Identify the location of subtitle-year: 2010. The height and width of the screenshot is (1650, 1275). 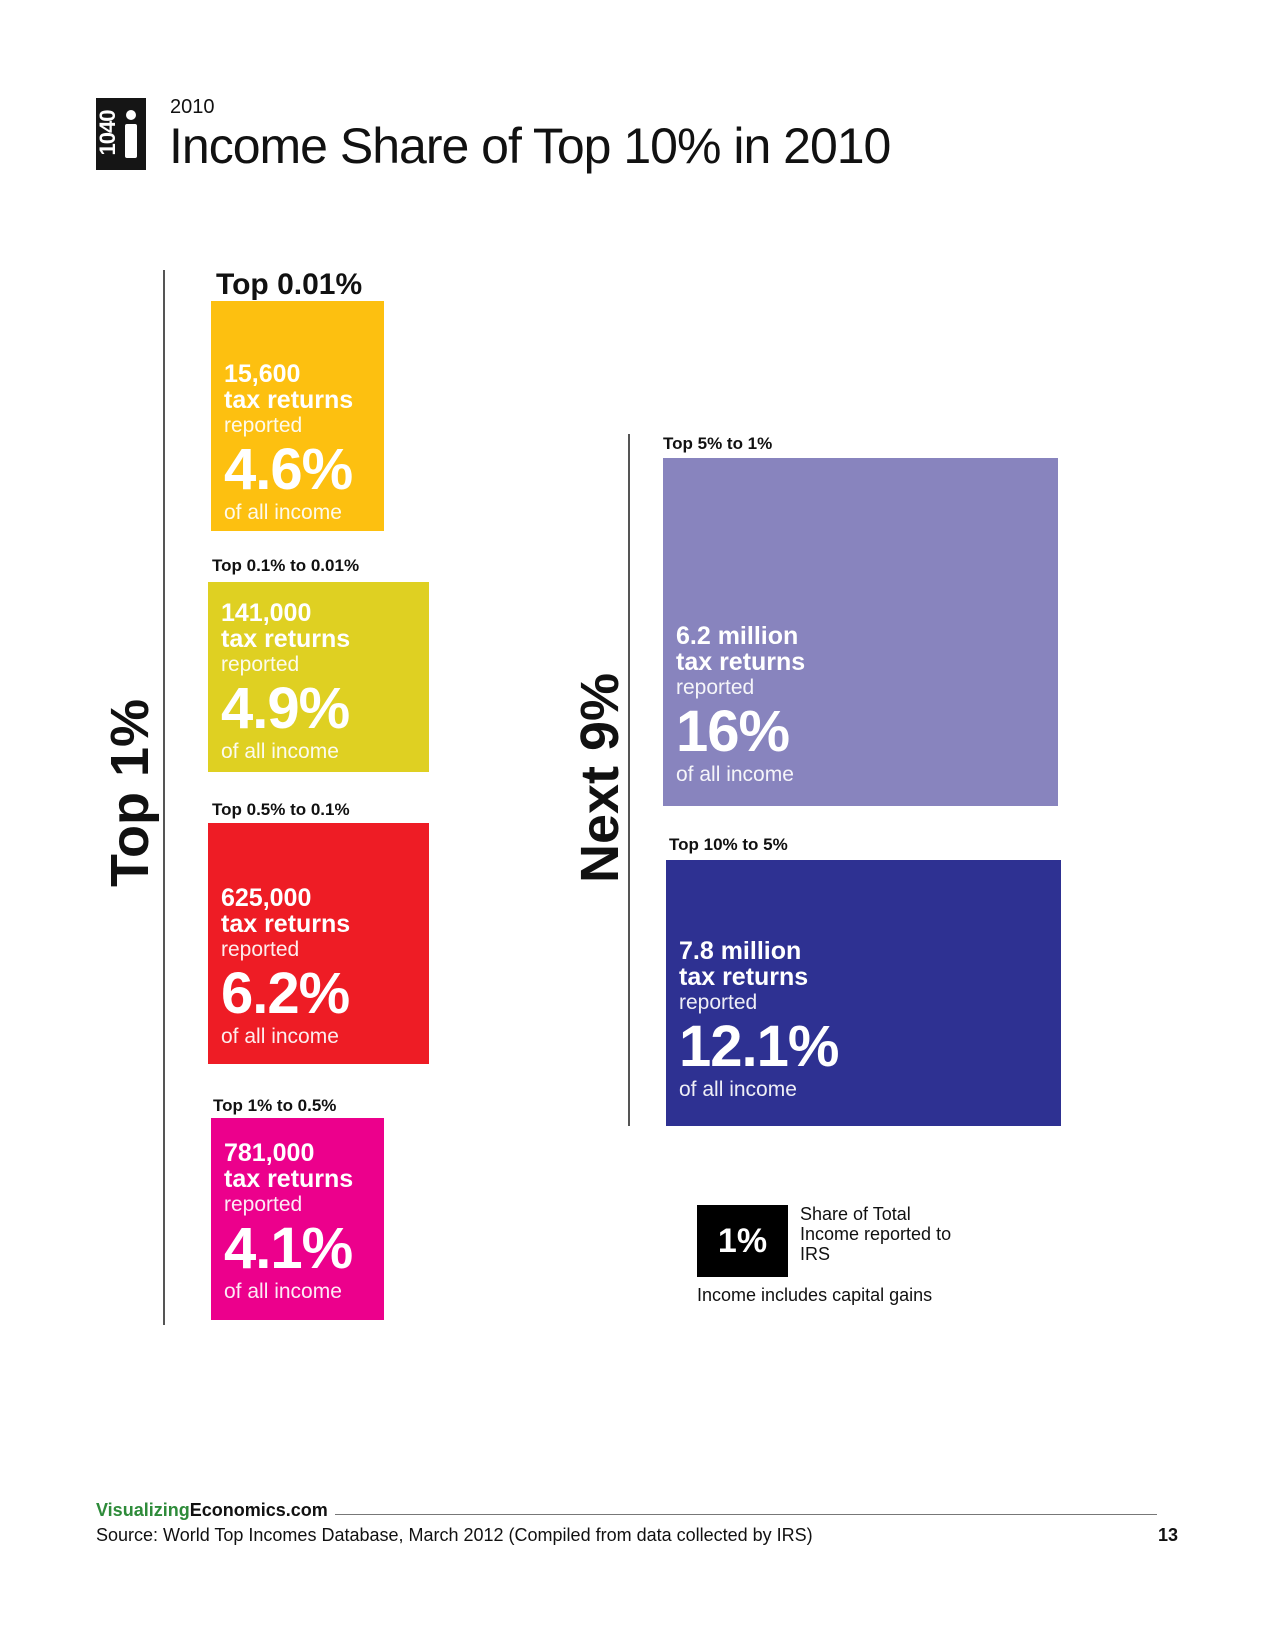
(192, 107).